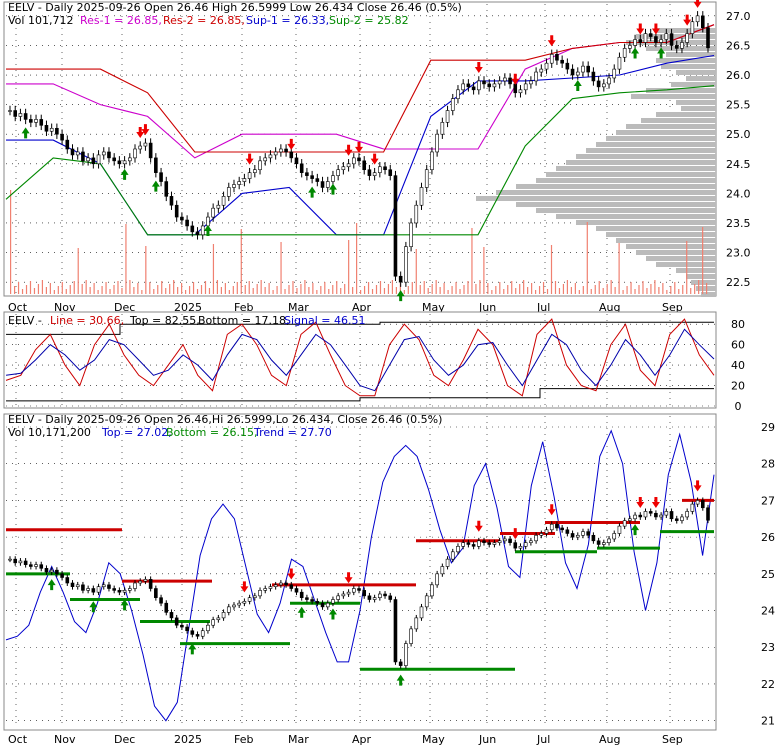  What do you see at coordinates (738, 75) in the screenshot?
I see `price-y-tick: 26.0` at bounding box center [738, 75].